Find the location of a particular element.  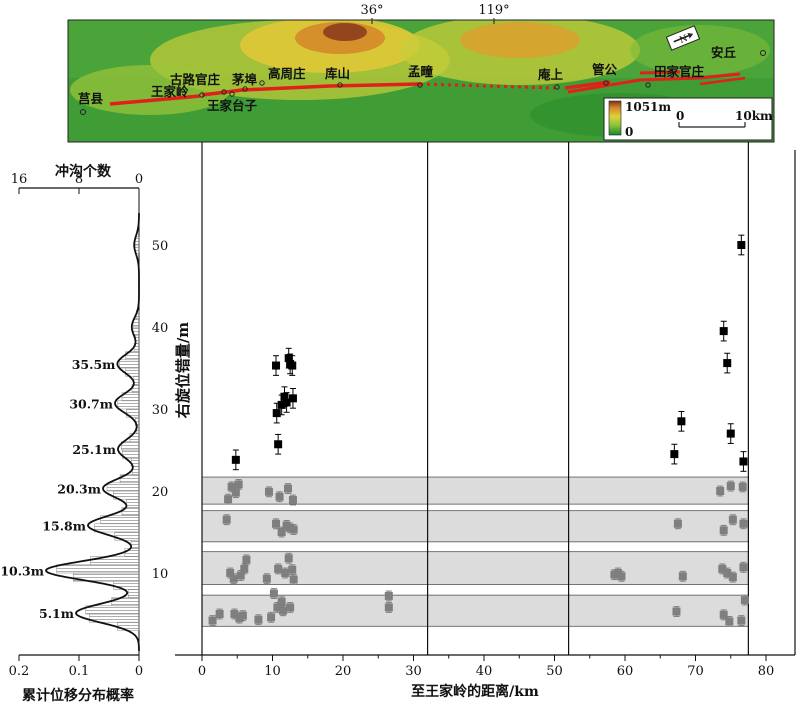

bottom-tick-label: 0 is located at coordinates (139, 671).